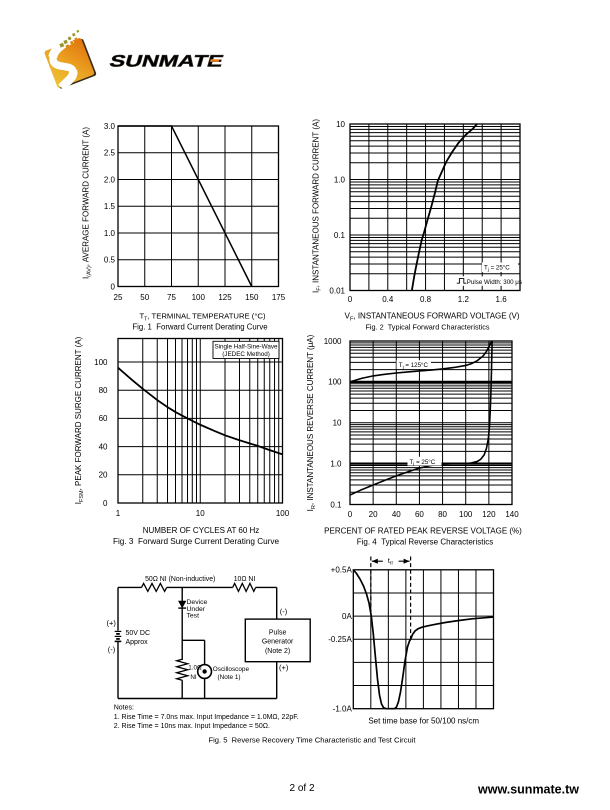  What do you see at coordinates (391, 562) in the screenshot?
I see `svg-text: trr` at bounding box center [391, 562].